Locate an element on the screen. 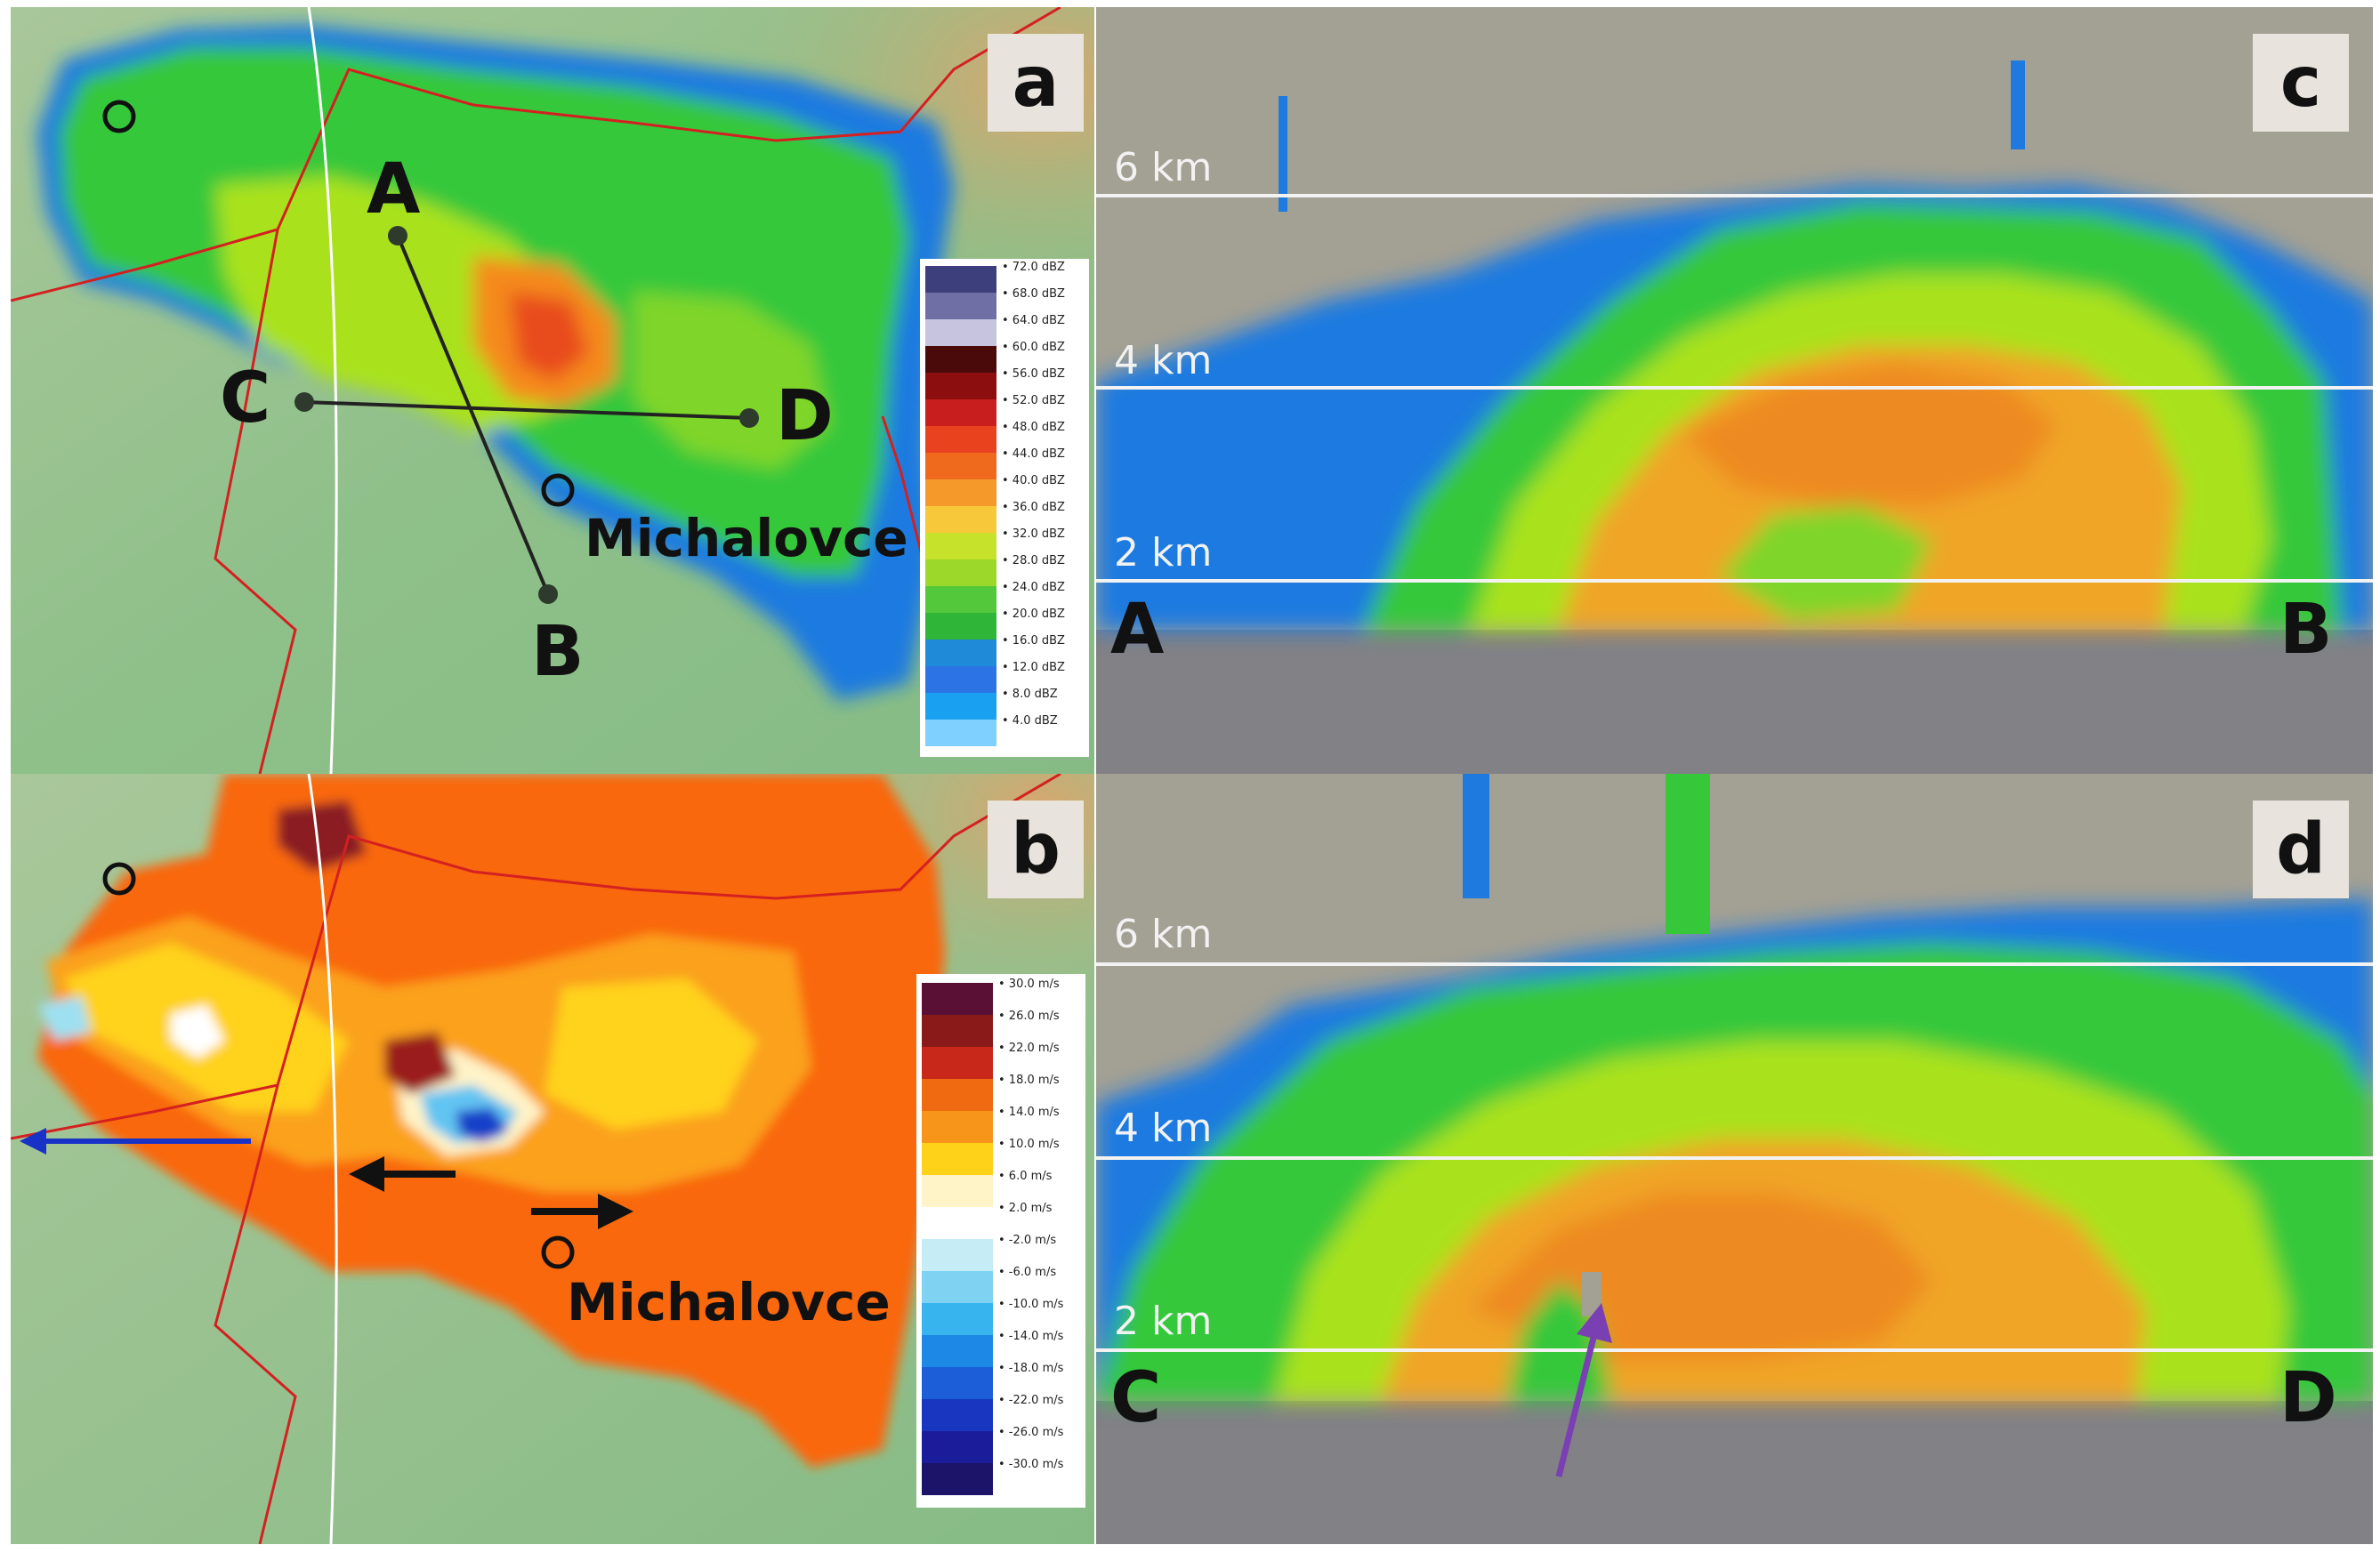  colorbar-tick-label: • 16.0 dBZ is located at coordinates (1033, 641).